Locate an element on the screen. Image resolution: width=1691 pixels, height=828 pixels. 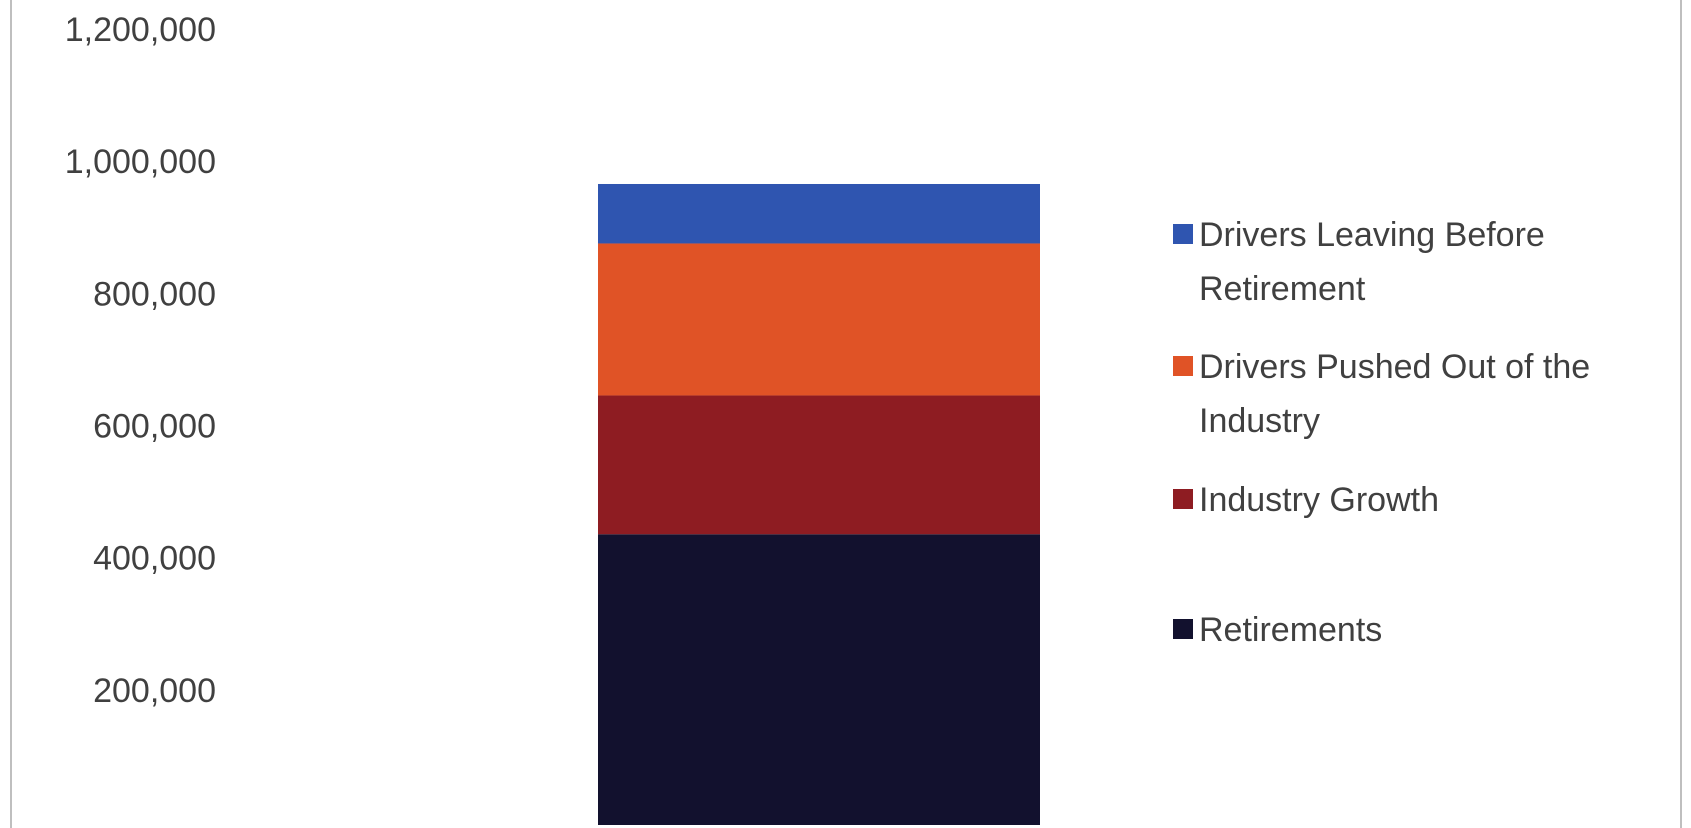
y-tick-label: 800,000 is located at coordinates (154, 294).